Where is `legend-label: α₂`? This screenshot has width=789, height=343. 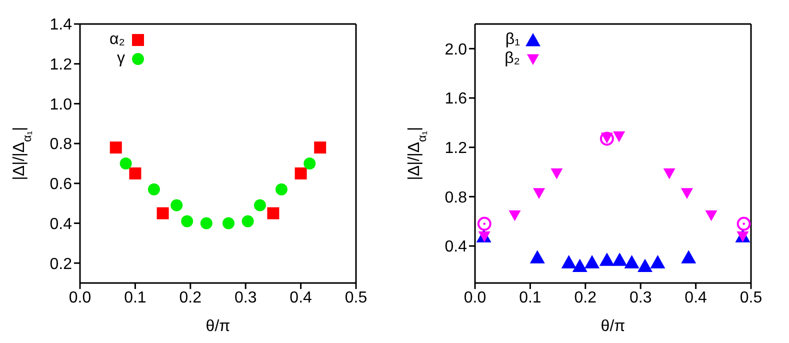 legend-label: α₂ is located at coordinates (116, 39).